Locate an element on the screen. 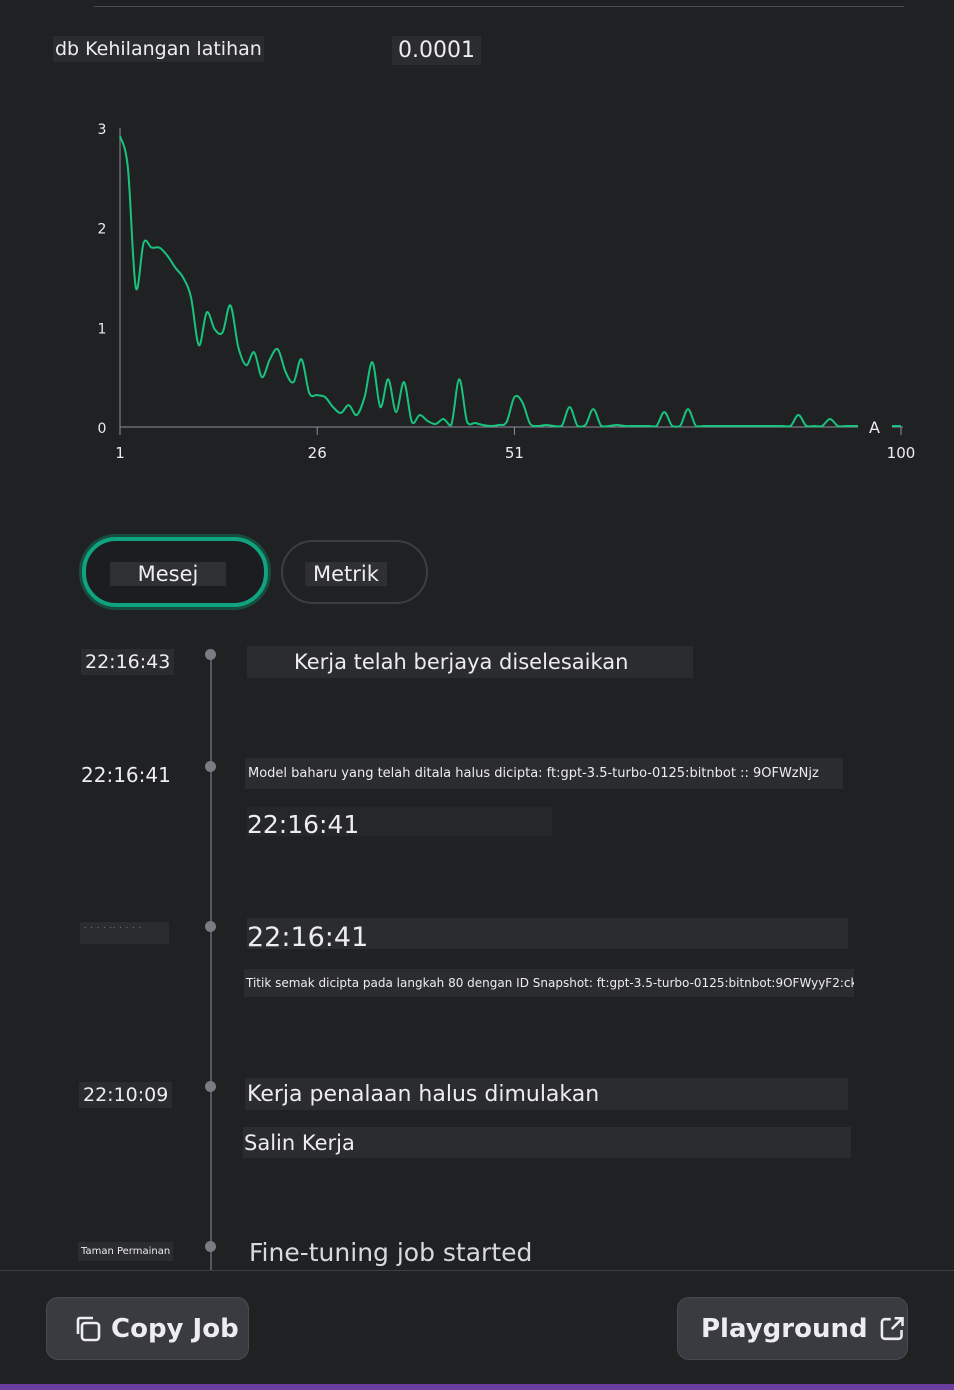  y-tick-label: 2 is located at coordinates (102, 230).